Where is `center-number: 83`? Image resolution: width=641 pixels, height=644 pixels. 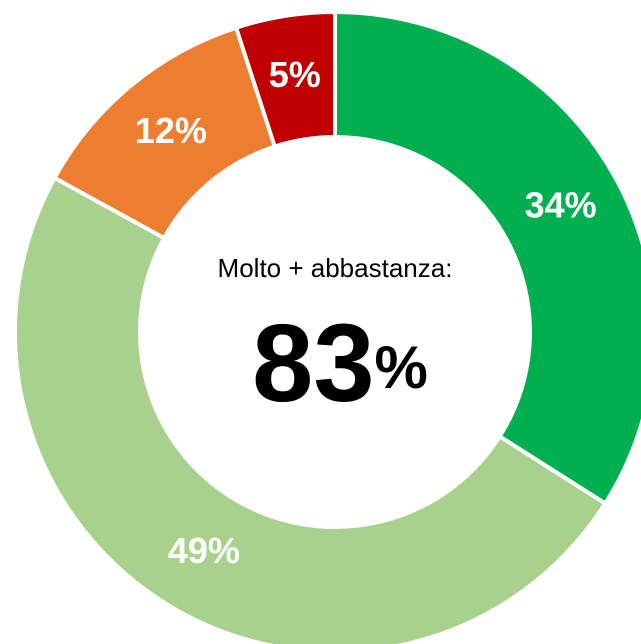
center-number: 83 is located at coordinates (313, 363).